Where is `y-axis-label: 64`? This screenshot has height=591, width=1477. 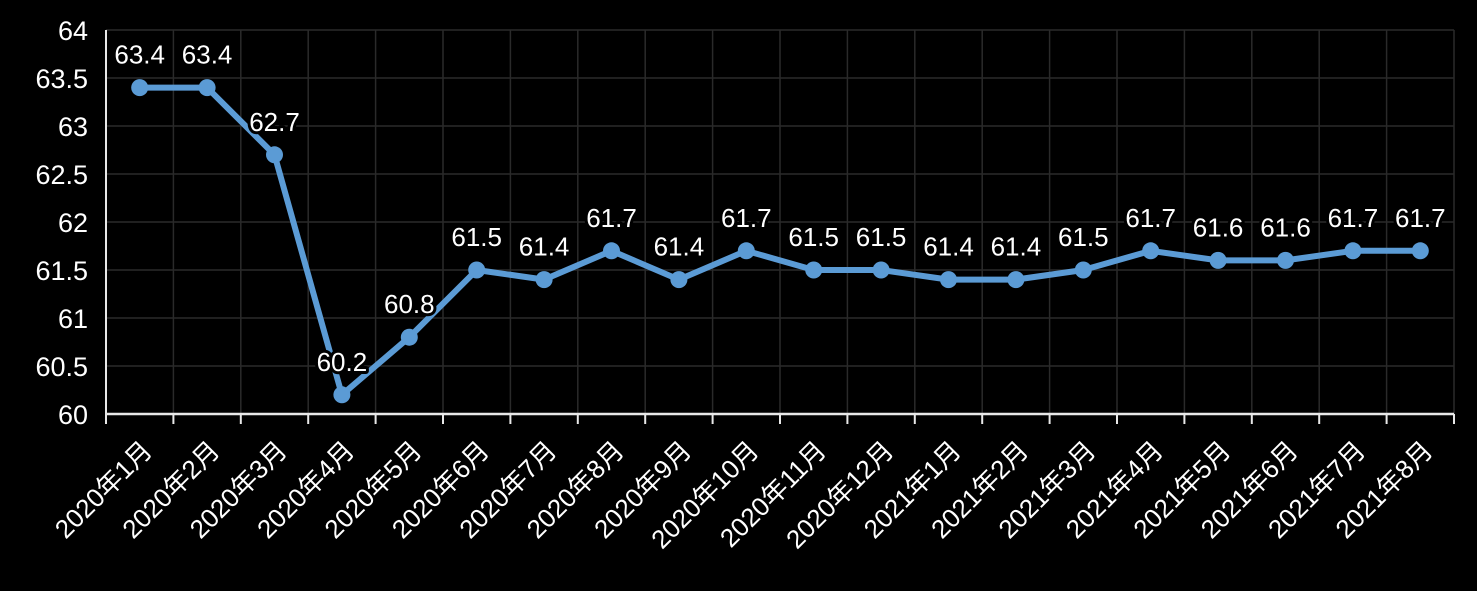
y-axis-label: 64 is located at coordinates (73, 31).